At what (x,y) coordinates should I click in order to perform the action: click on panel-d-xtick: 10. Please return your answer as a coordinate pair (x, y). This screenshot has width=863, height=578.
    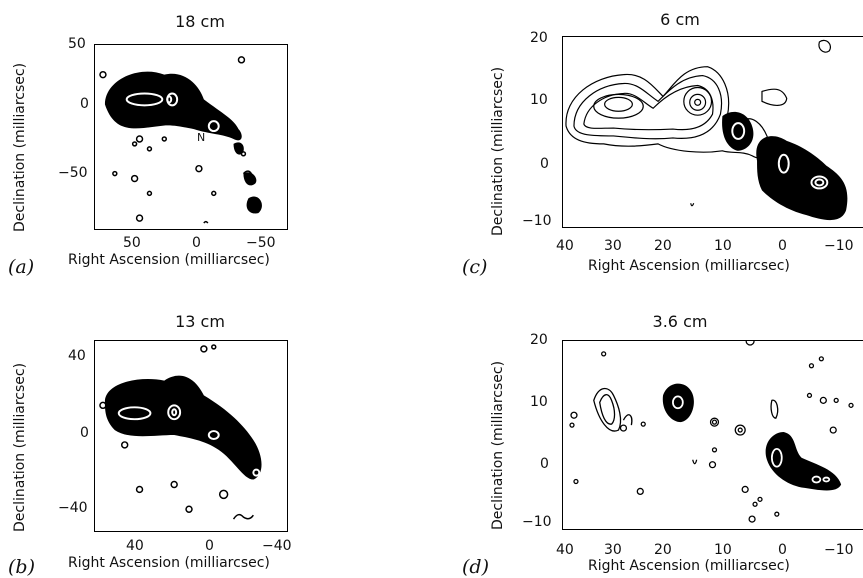
    Looking at the image, I should click on (723, 550).